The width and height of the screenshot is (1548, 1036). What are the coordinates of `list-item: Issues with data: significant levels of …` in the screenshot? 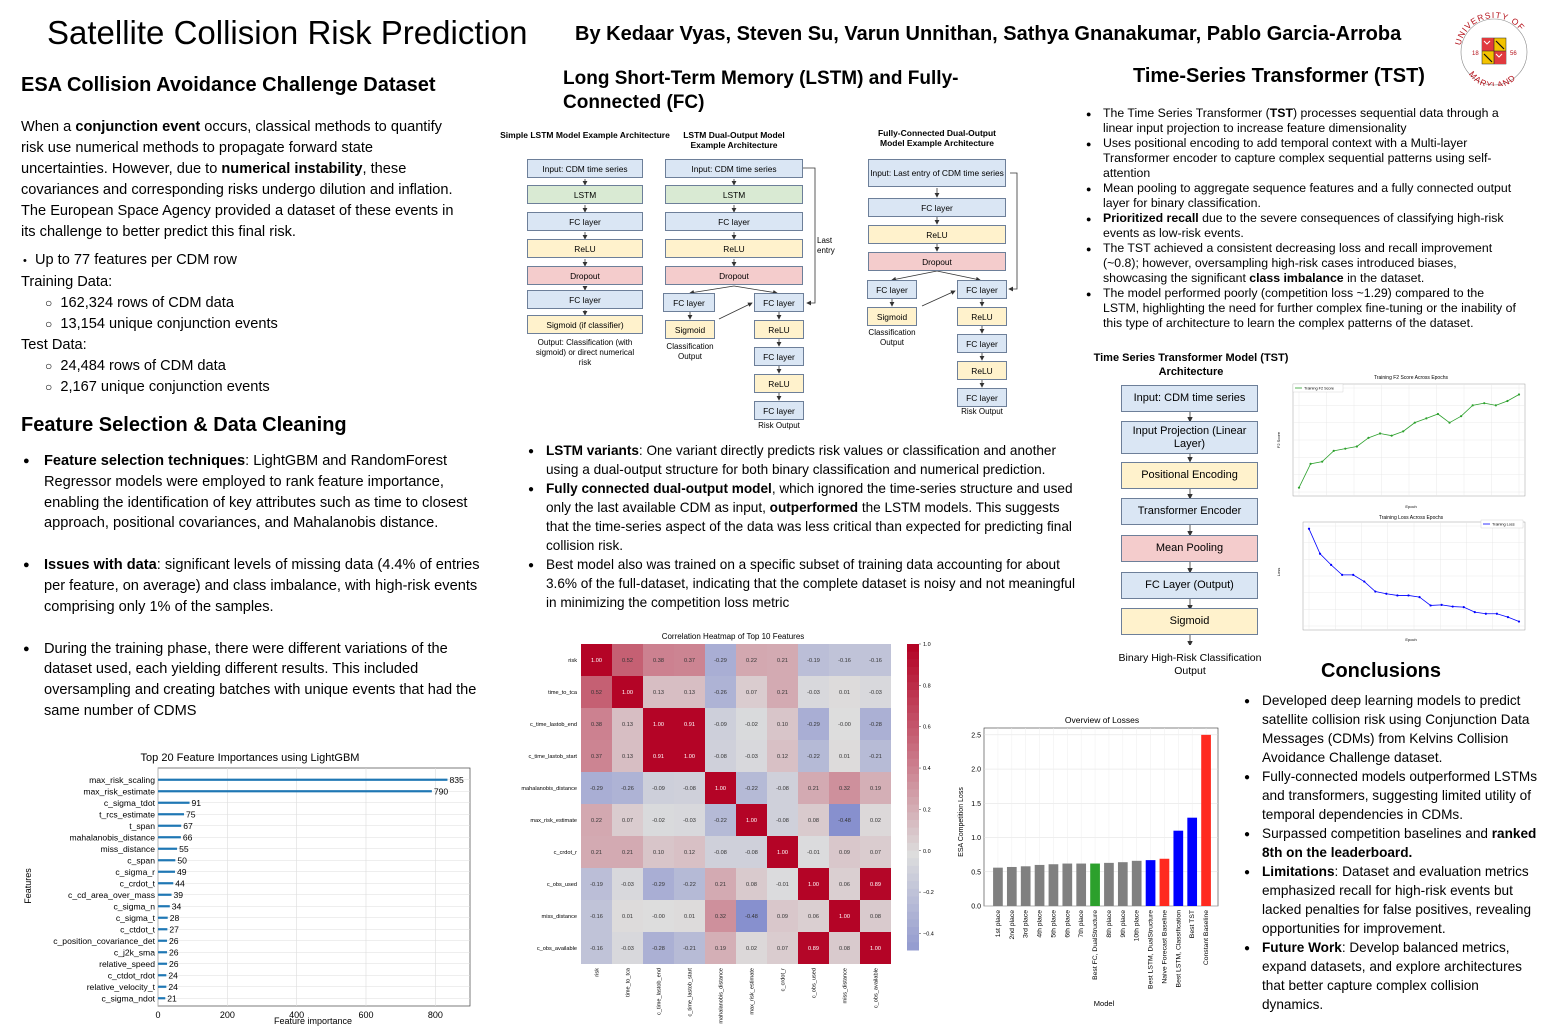 It's located at (257, 586).